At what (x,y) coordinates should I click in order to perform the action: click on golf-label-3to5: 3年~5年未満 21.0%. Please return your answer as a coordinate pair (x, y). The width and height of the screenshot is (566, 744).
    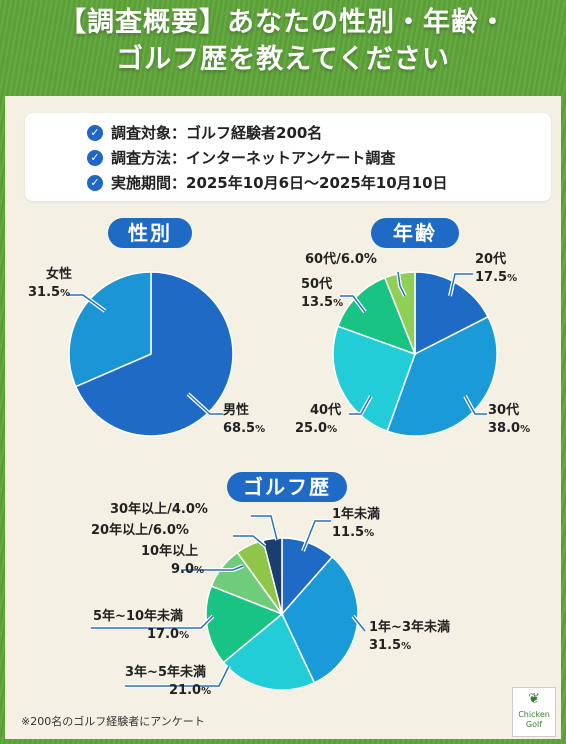
    Looking at the image, I should click on (168, 682).